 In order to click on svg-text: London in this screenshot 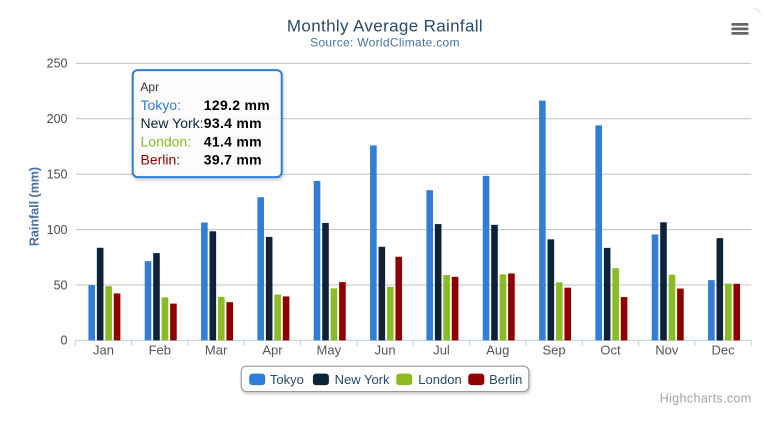, I will do `click(439, 379)`.